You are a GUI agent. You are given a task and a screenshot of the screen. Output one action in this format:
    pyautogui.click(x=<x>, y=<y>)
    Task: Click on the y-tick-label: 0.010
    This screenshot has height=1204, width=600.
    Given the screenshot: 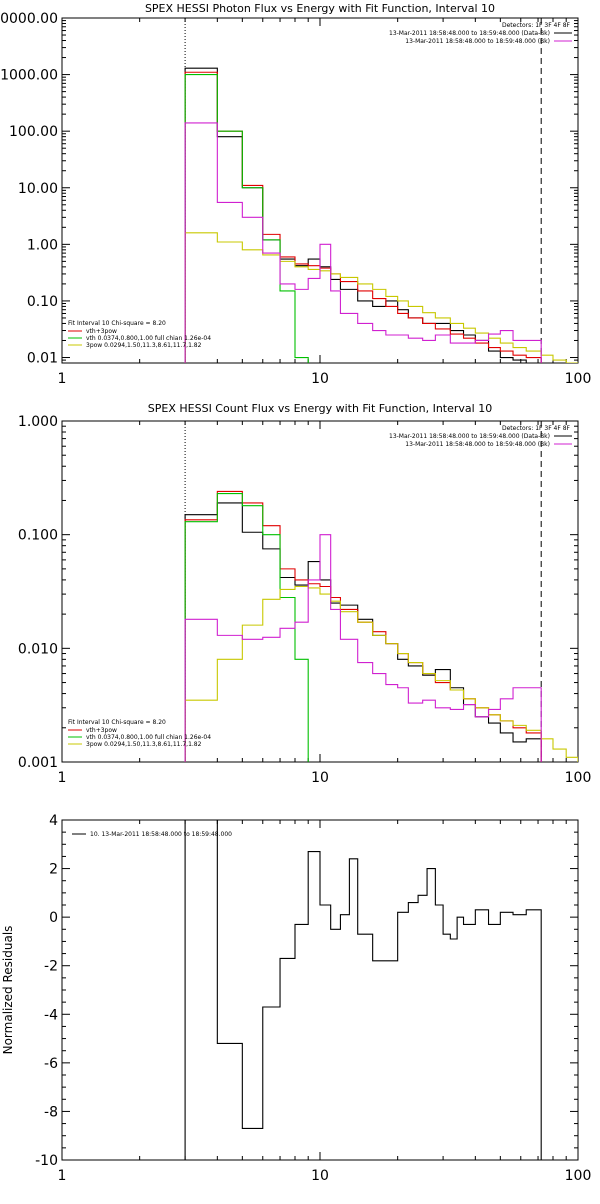 What is the action you would take?
    pyautogui.click(x=38, y=649)
    